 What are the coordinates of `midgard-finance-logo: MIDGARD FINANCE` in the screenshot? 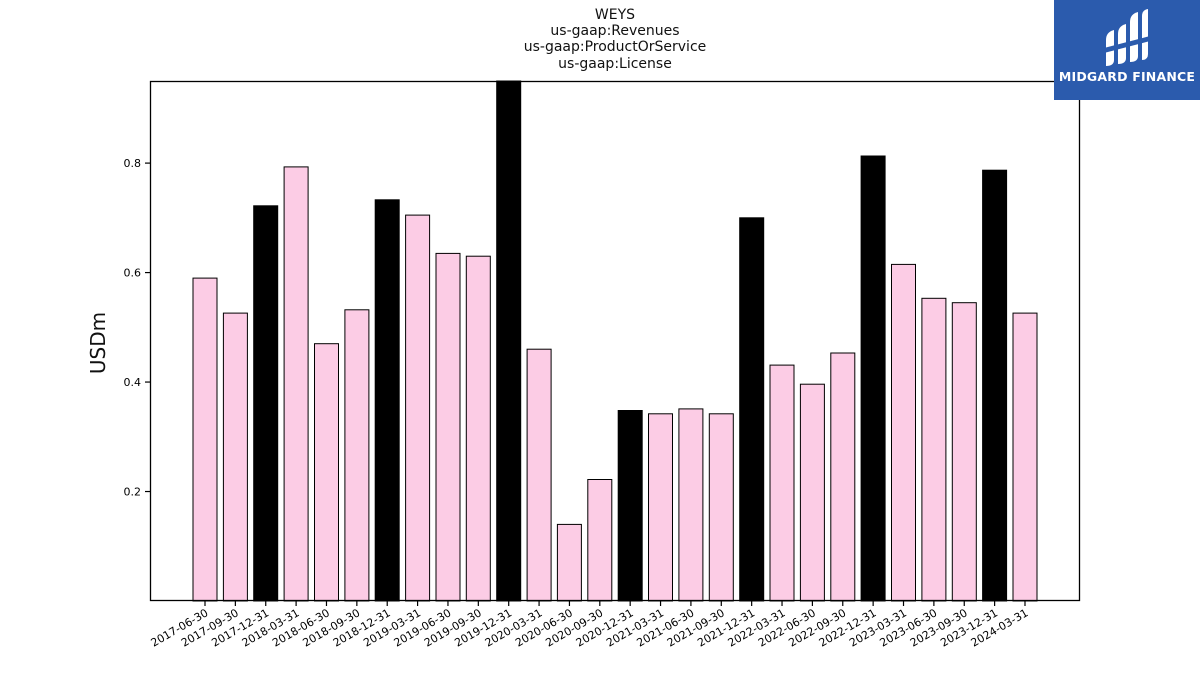 It's located at (1127, 50).